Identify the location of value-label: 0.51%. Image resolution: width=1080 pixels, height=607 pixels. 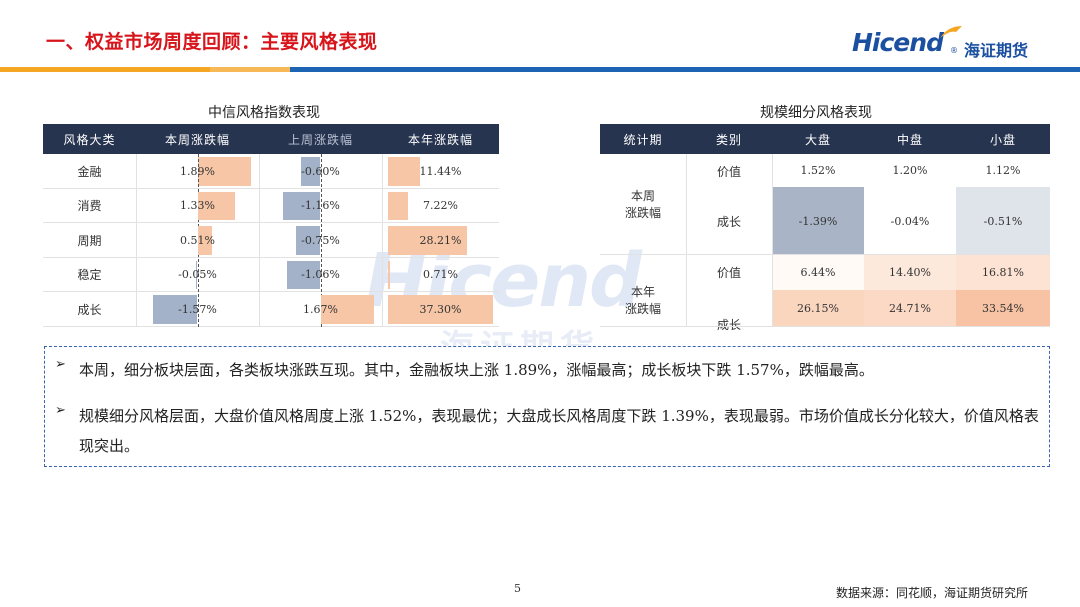
(197, 240).